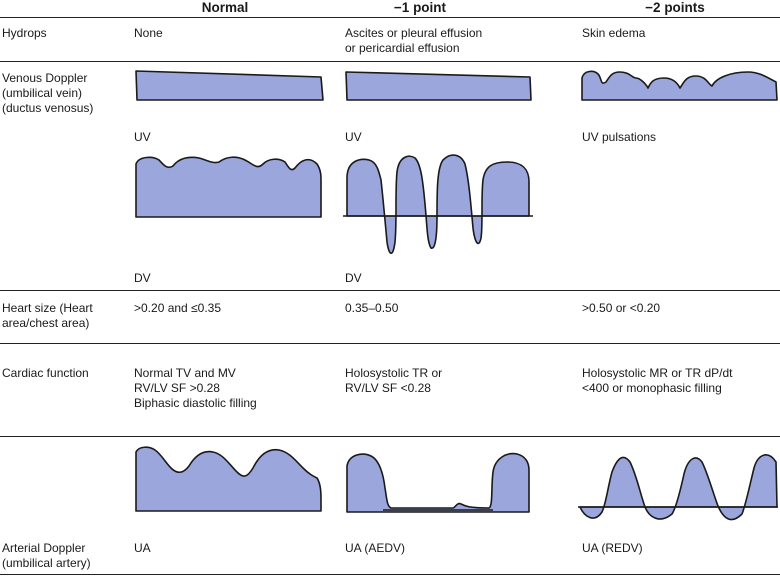 Image resolution: width=780 pixels, height=576 pixels. What do you see at coordinates (142, 548) in the screenshot?
I see `ua-label-normal: UA` at bounding box center [142, 548].